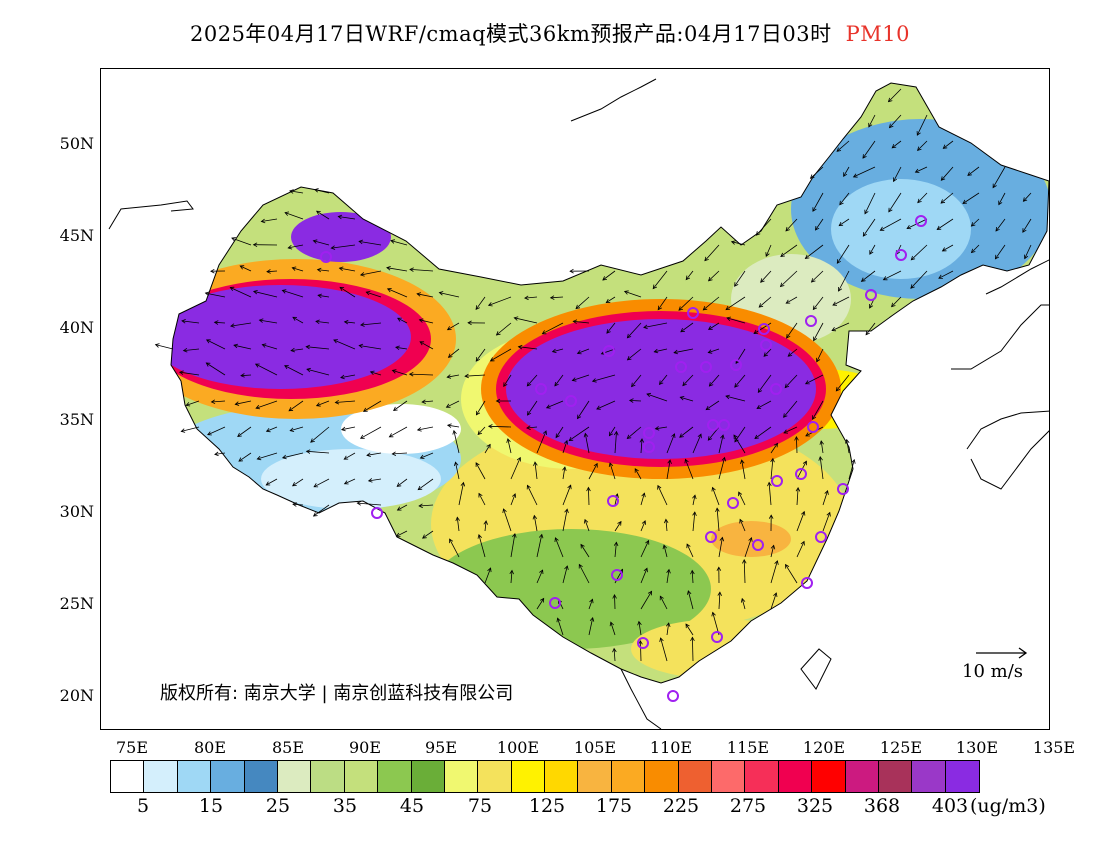 This screenshot has width=1100, height=850. Describe the element at coordinates (76, 143) in the screenshot. I see `lat-label-50n: 50N` at that location.